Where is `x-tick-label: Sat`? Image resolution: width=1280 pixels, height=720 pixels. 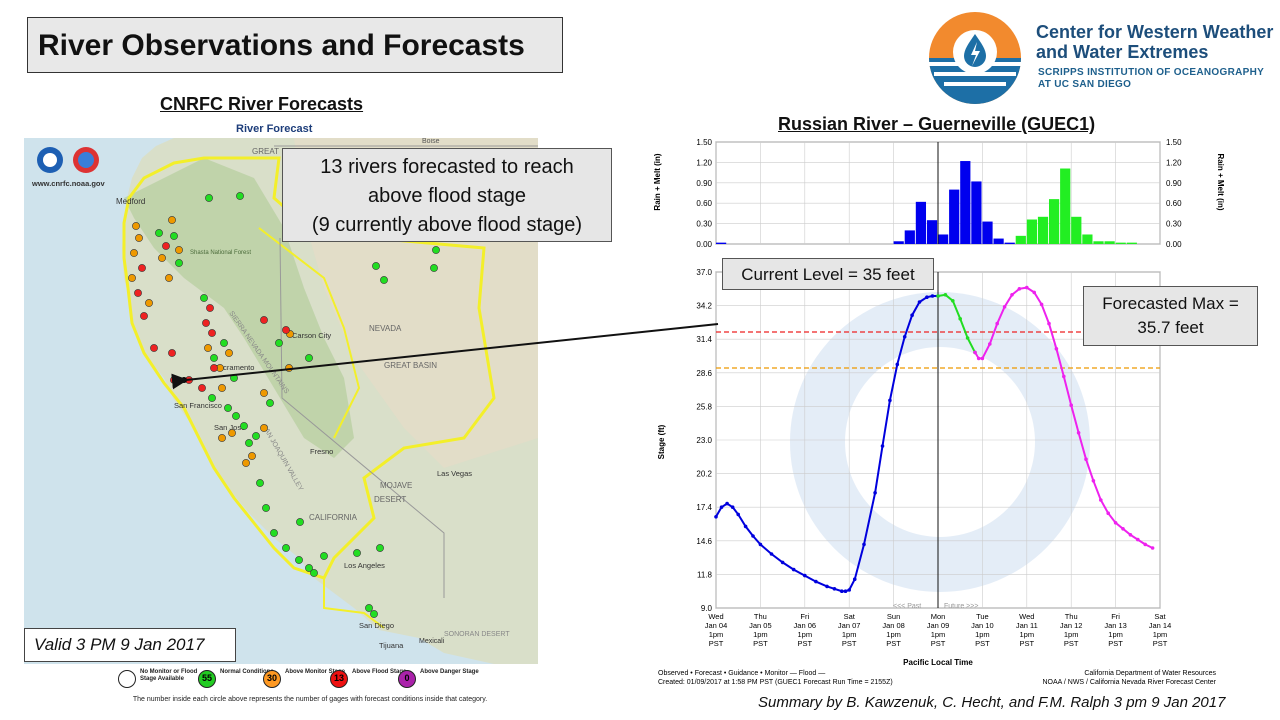 x-tick-label: Sat is located at coordinates (850, 616).